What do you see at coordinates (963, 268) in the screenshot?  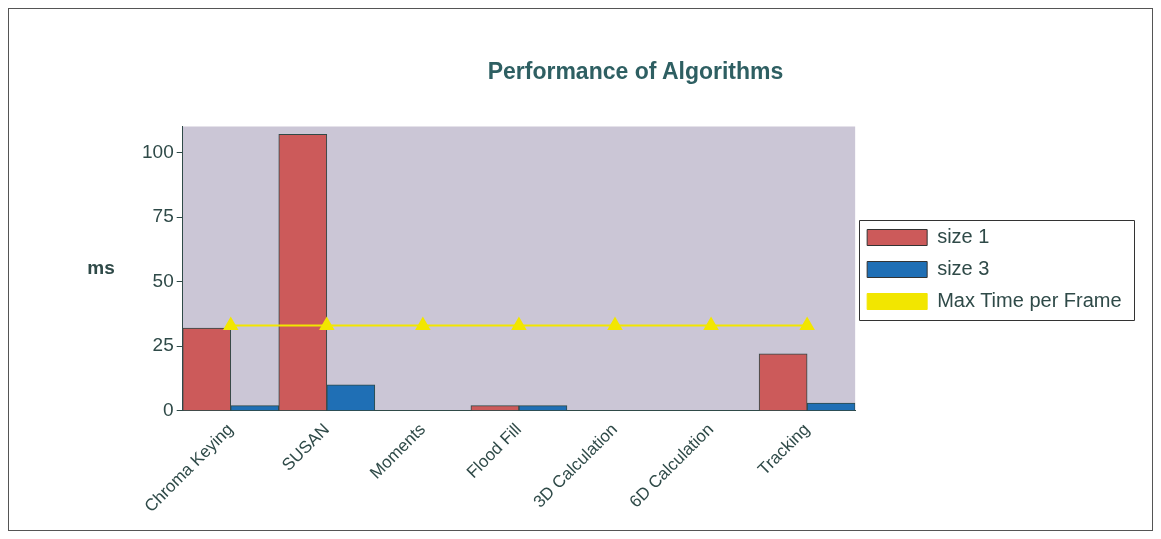 I see `legend-label: size 3` at bounding box center [963, 268].